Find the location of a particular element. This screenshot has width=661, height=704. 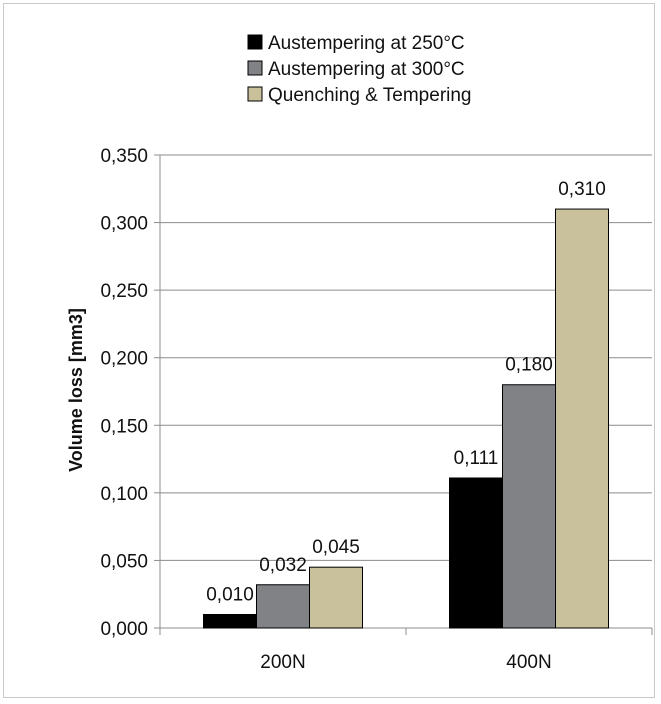

y-tick-label: 0,300 is located at coordinates (124, 224).